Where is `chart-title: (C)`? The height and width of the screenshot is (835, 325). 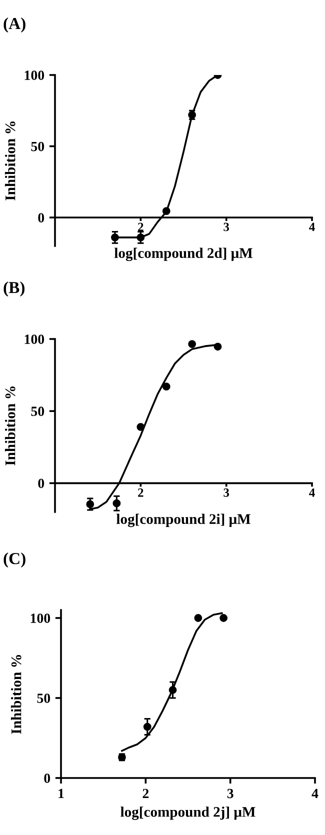
chart-title: (C) is located at coordinates (15, 560).